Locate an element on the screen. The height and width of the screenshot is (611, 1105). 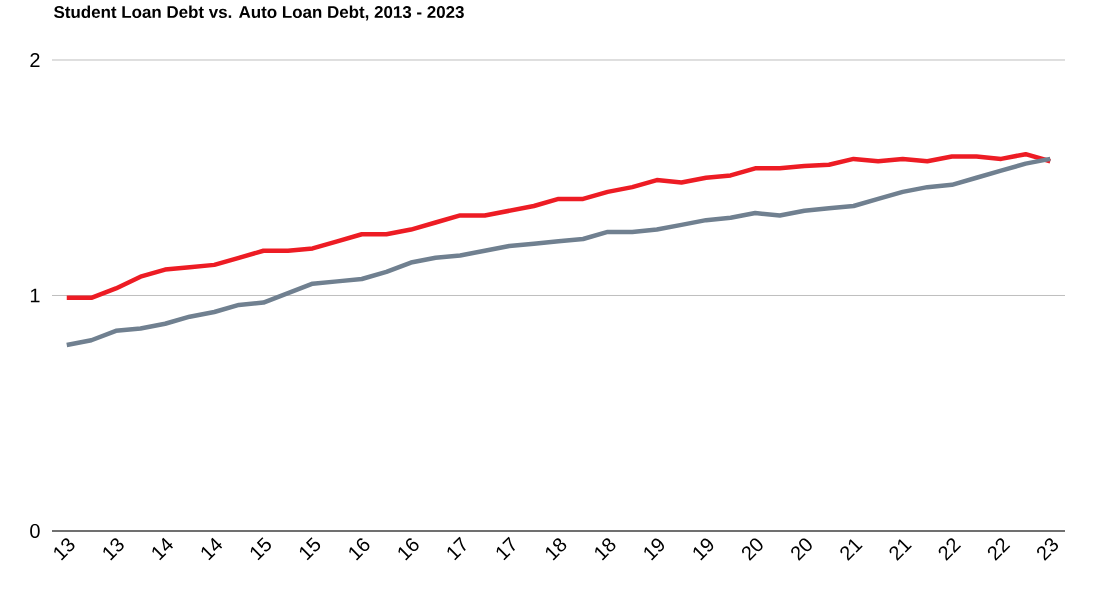
x-tick-label: 23 is located at coordinates (1048, 549).